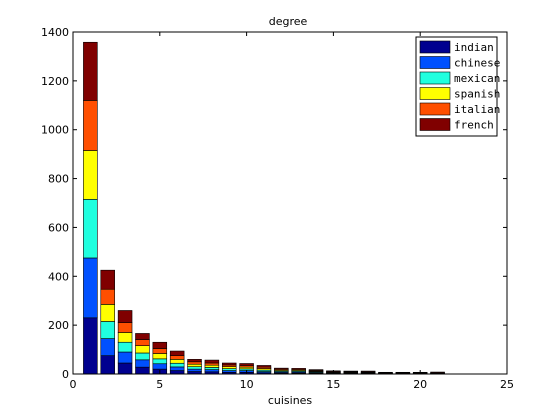 The image size is (560, 420). Describe the element at coordinates (435, 109) in the screenshot. I see `legend-swatch-italian` at that location.